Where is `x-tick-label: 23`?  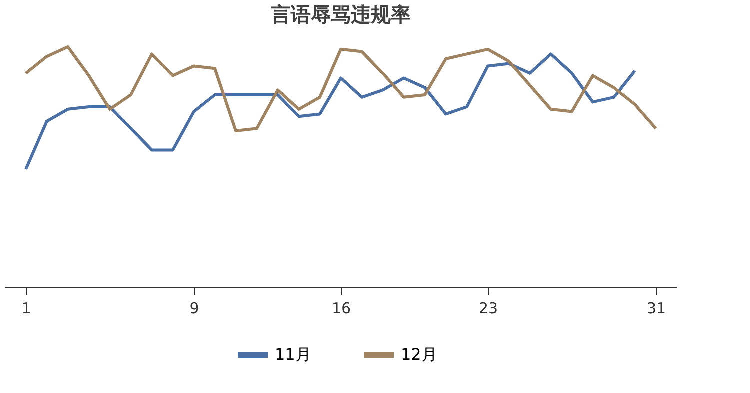 x-tick-label: 23 is located at coordinates (488, 309).